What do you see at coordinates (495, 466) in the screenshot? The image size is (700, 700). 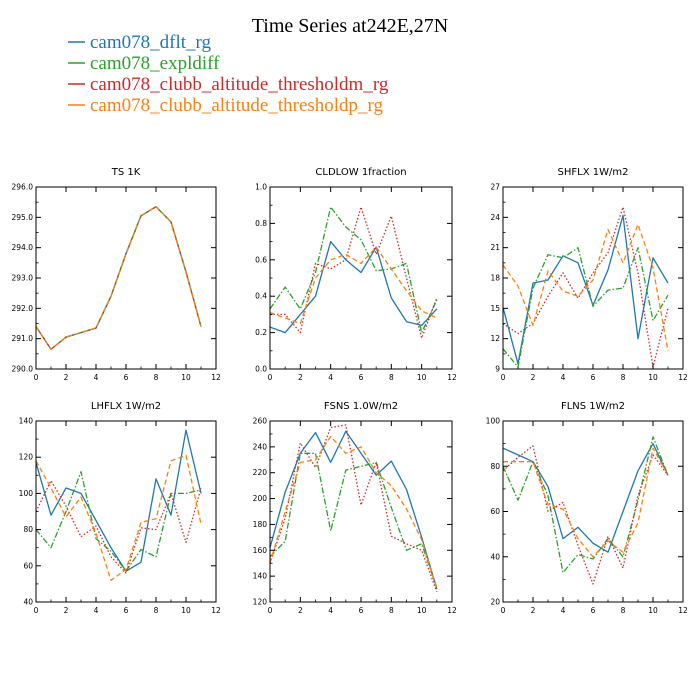 I see `y-tick-label: 80` at bounding box center [495, 466].